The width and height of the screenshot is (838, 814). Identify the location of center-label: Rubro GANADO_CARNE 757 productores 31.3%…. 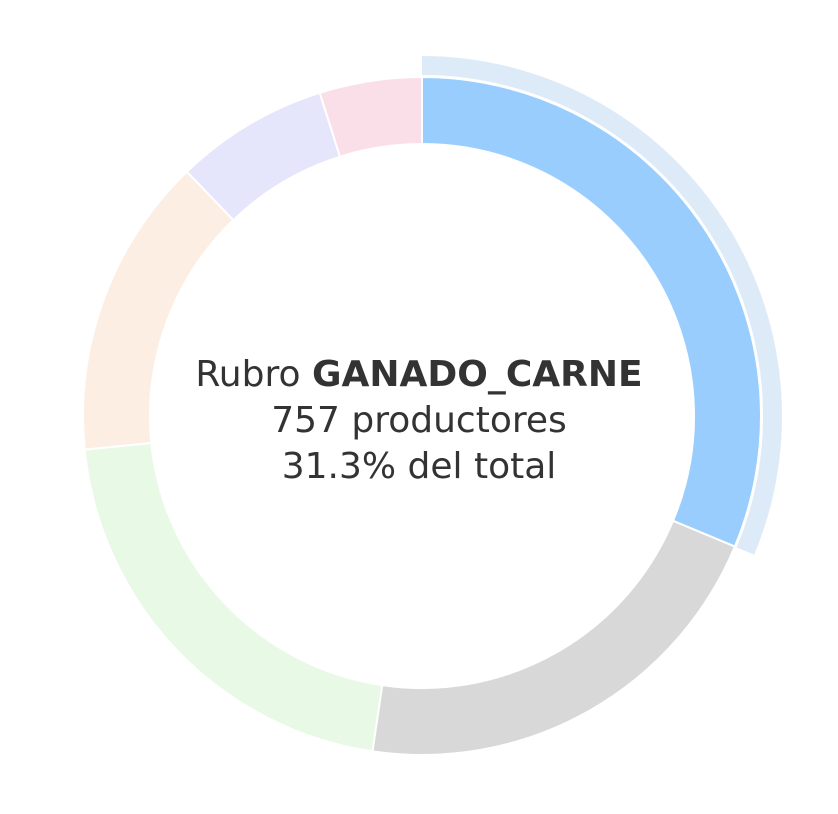
(419, 421).